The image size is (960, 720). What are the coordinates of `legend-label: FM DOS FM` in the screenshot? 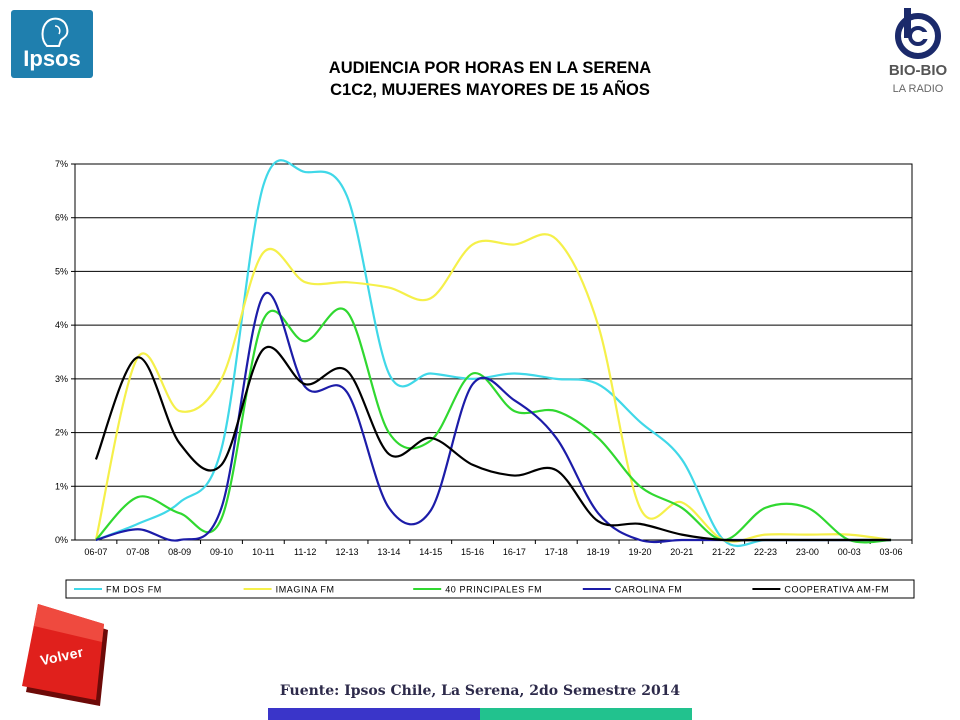 It's located at (134, 590).